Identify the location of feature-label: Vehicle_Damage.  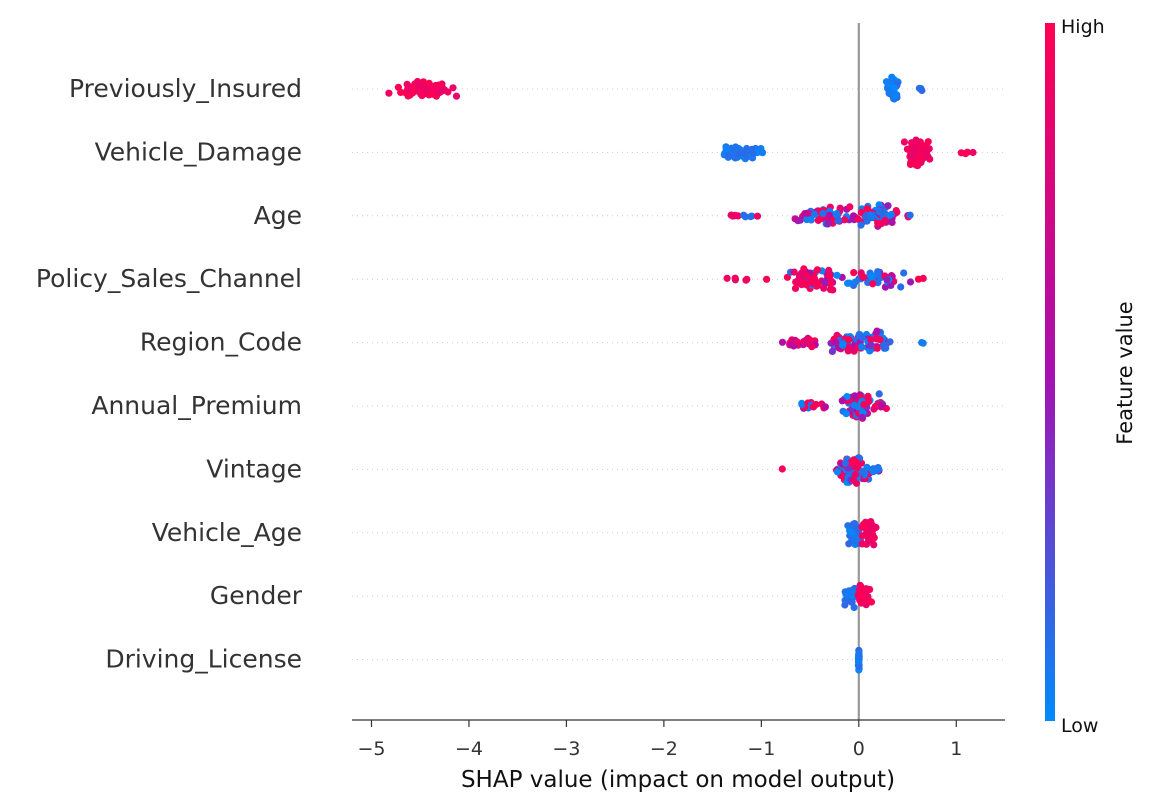
(198, 151).